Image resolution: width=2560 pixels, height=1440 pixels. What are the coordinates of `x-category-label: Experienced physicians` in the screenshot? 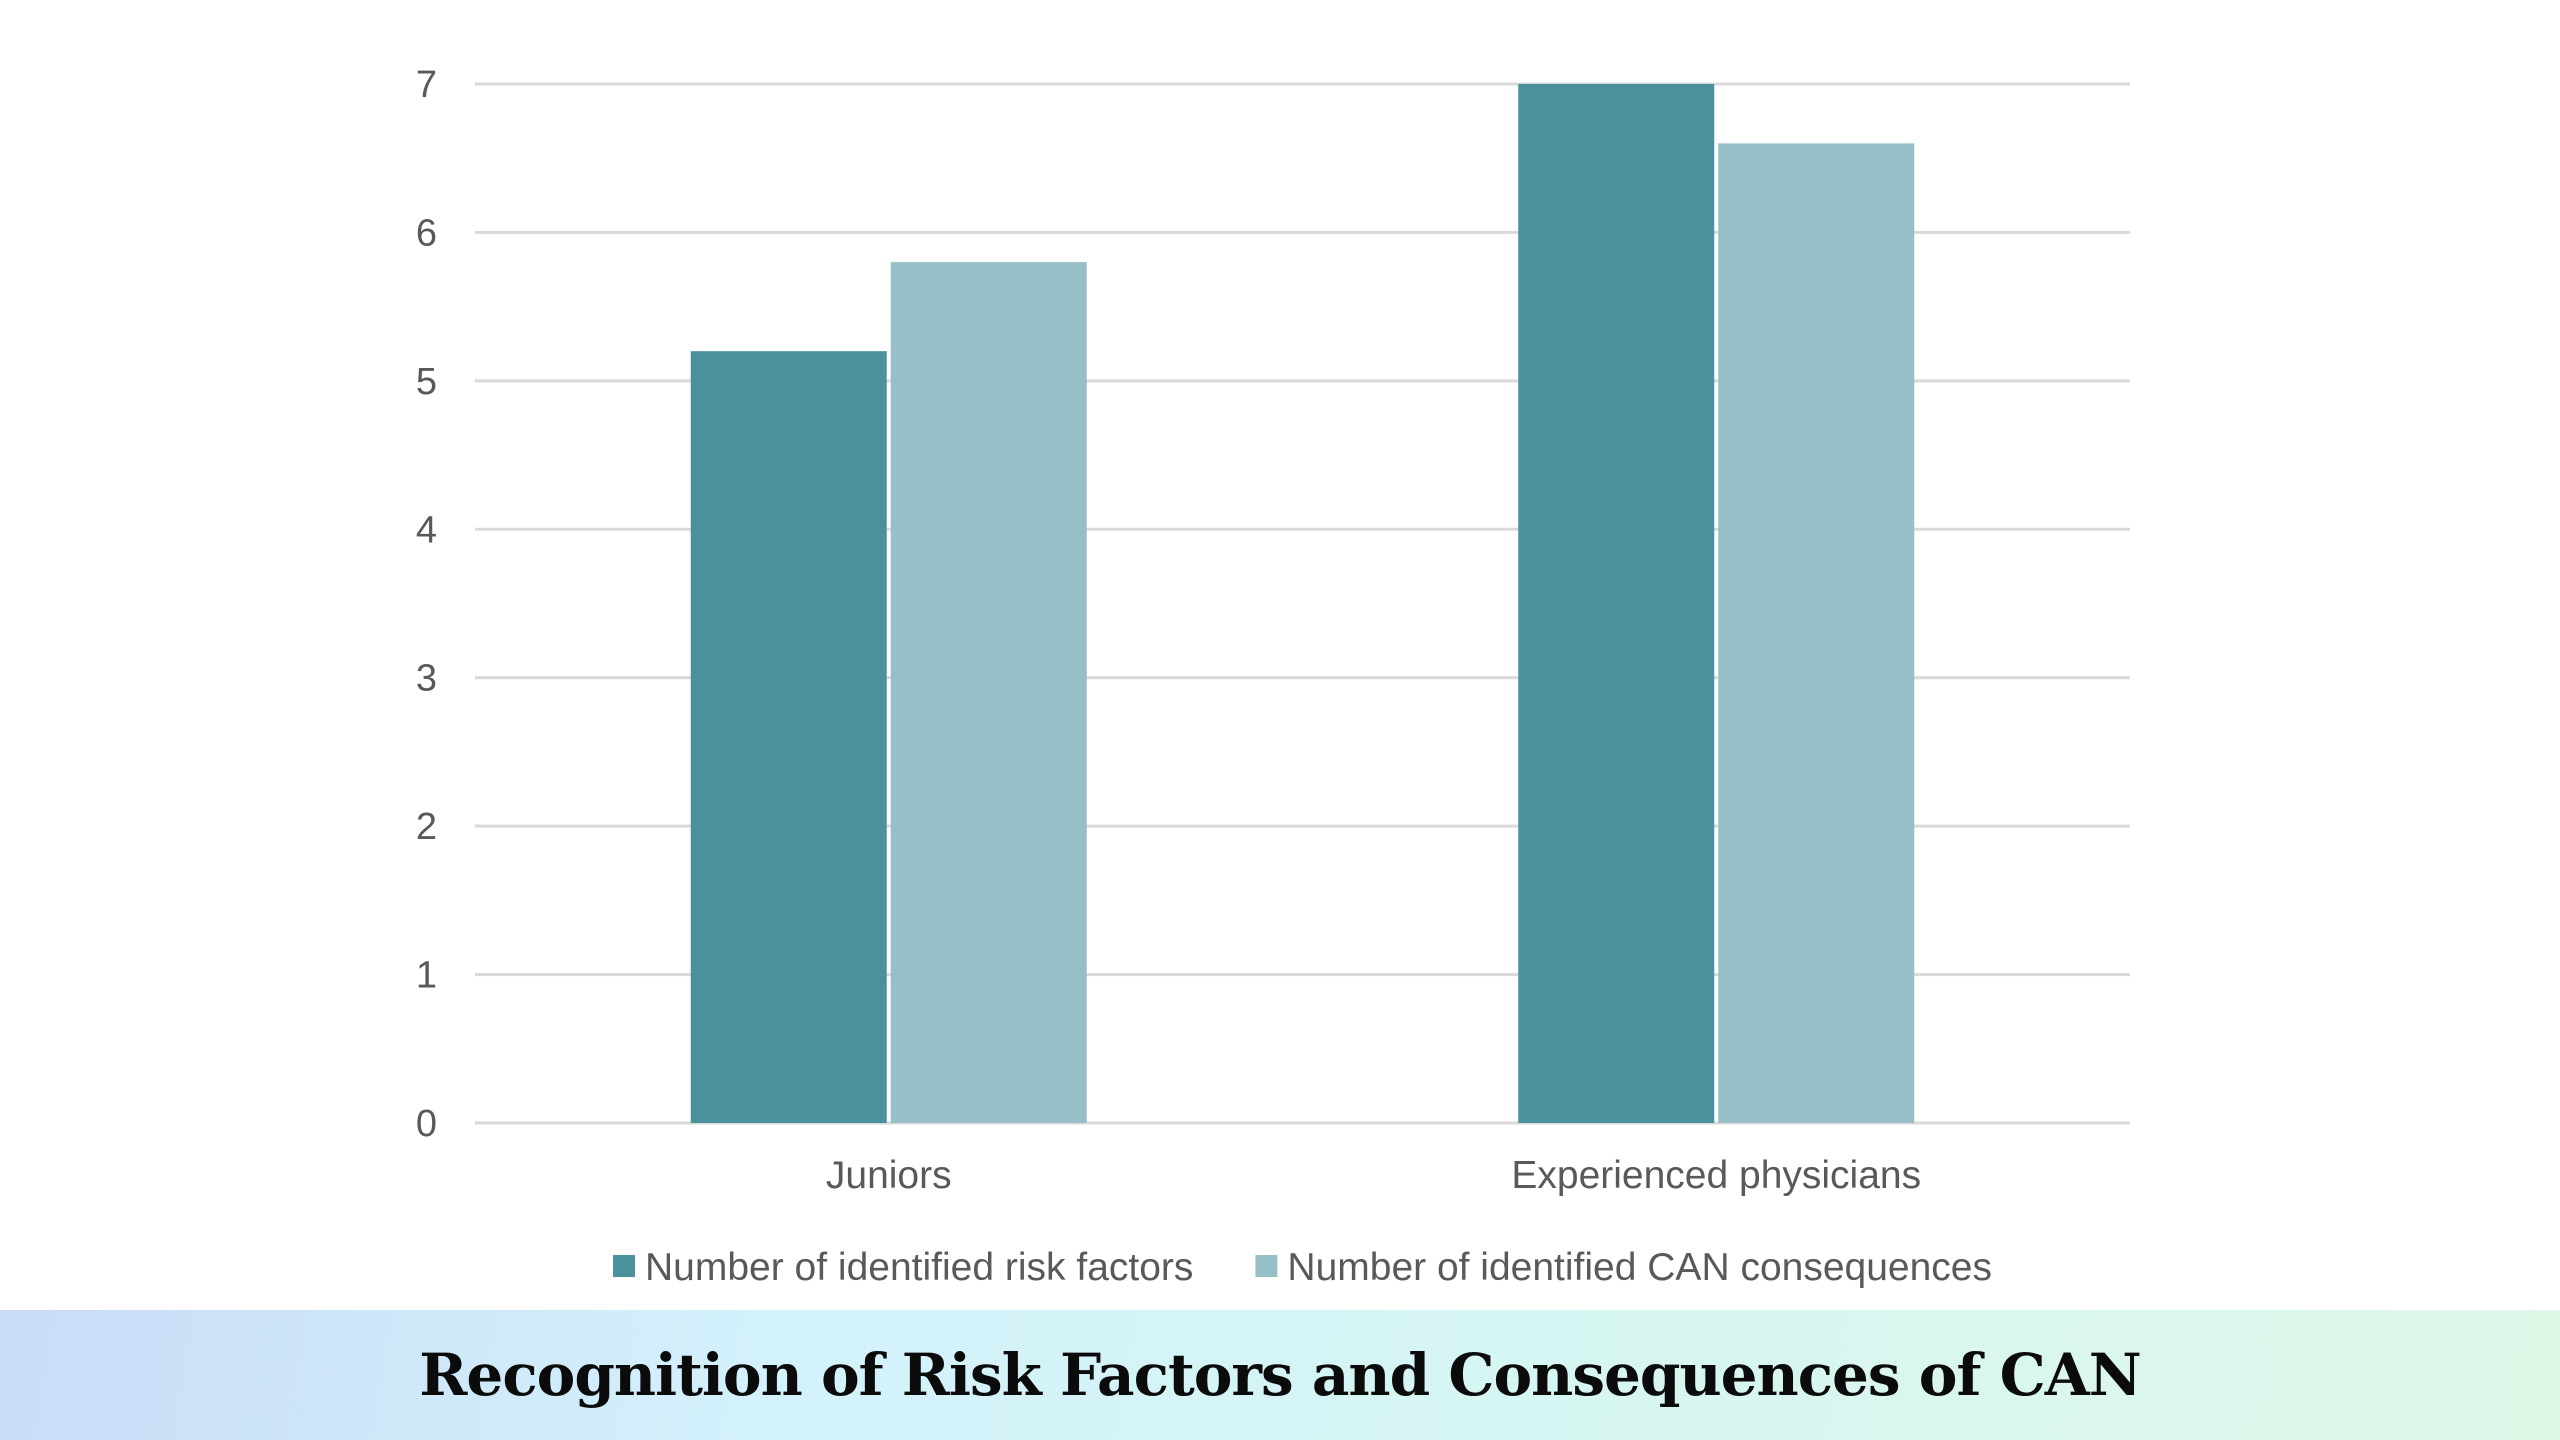 It's located at (1716, 1175).